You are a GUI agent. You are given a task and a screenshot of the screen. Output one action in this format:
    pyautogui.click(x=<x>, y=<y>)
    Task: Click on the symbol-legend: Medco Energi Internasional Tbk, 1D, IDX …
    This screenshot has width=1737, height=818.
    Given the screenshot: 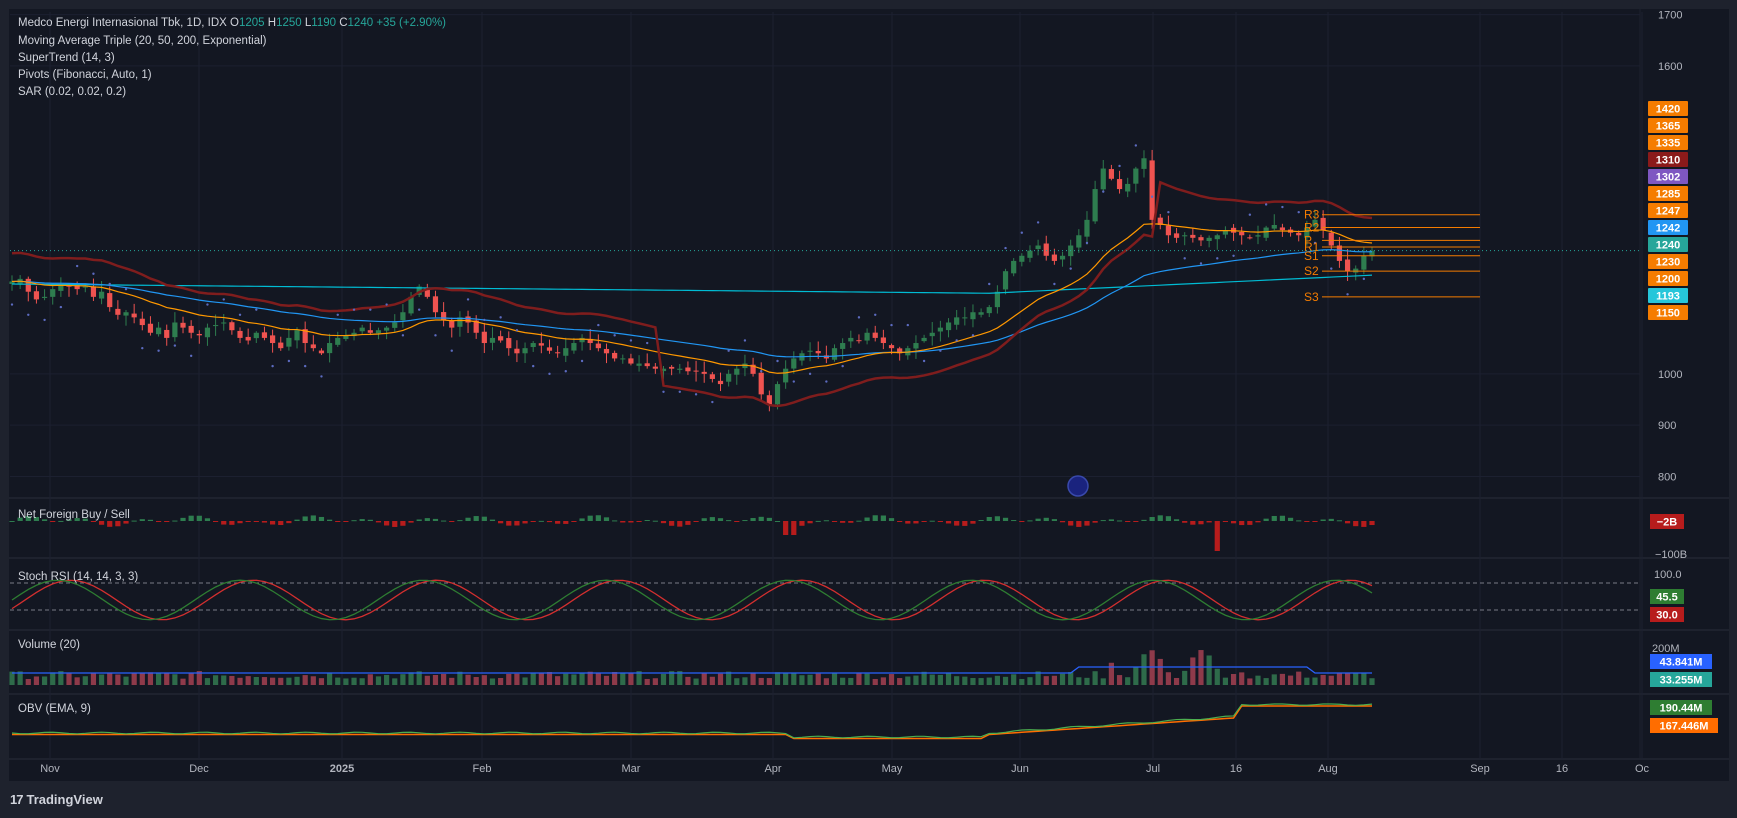 What is the action you would take?
    pyautogui.click(x=232, y=23)
    